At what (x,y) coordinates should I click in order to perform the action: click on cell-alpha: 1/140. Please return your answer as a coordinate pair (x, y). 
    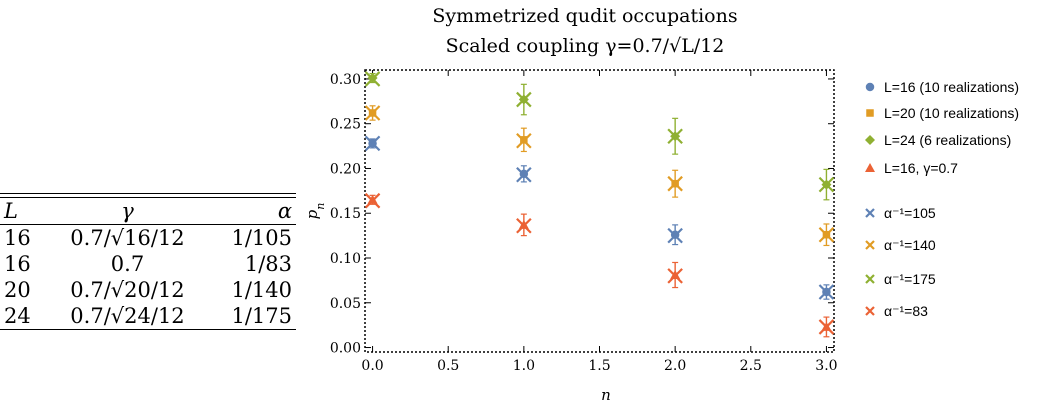
    Looking at the image, I should click on (261, 290).